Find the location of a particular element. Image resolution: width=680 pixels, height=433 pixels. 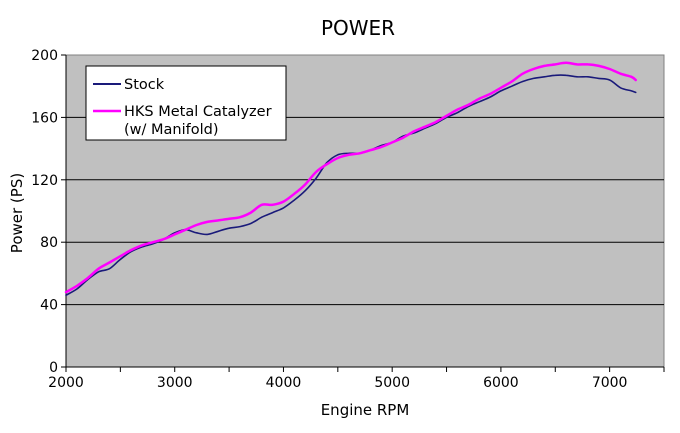

legend-label-stock: Stock is located at coordinates (144, 85).